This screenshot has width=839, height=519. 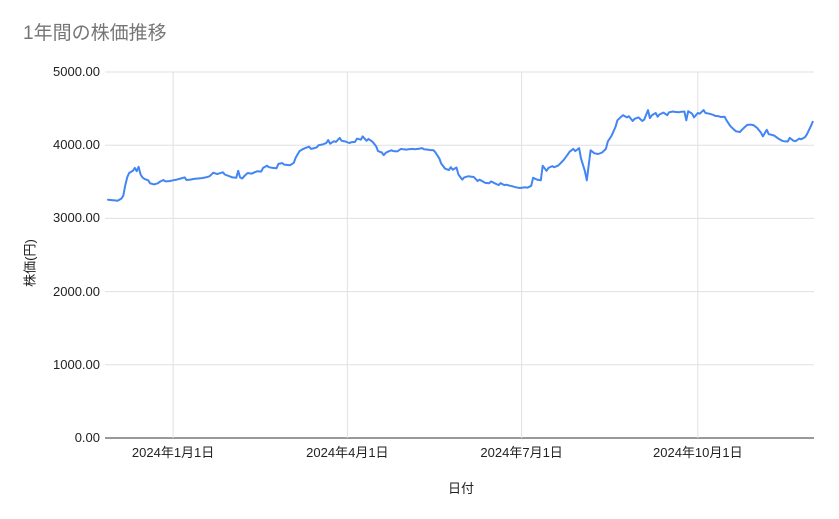 I want to click on y-tick-label: 5000.00, so click(x=76, y=71).